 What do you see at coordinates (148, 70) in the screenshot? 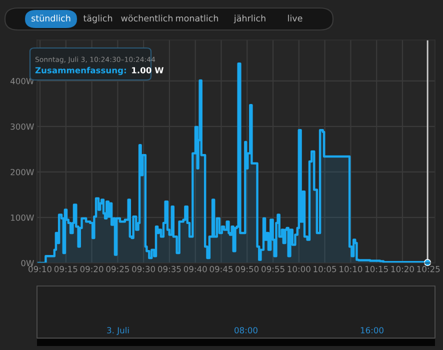
I see `annotation: 1.00 W` at bounding box center [148, 70].